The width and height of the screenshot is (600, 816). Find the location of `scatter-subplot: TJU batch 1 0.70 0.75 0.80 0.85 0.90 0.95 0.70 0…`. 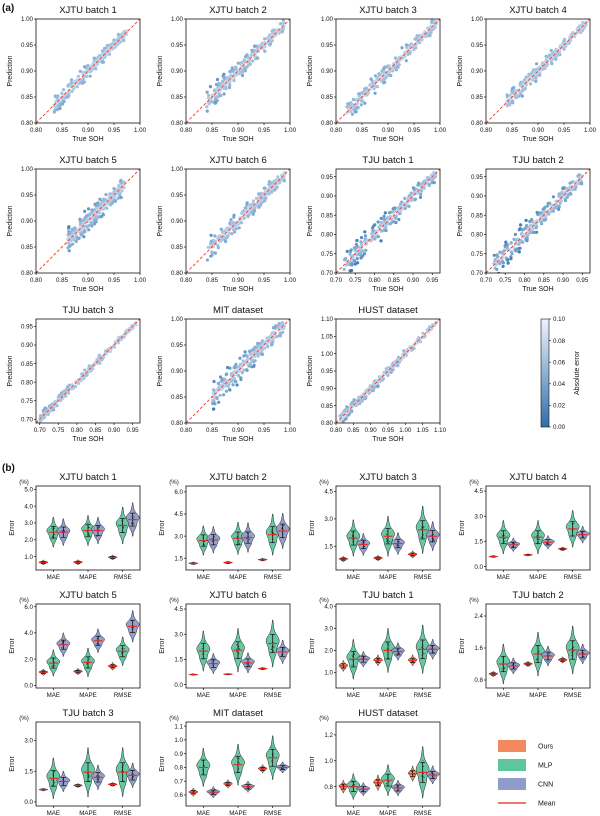

scatter-subplot: TJU batch 1 0.70 0.75 0.80 0.85 0.90 0.95 0.70 0… is located at coordinates (374, 224).